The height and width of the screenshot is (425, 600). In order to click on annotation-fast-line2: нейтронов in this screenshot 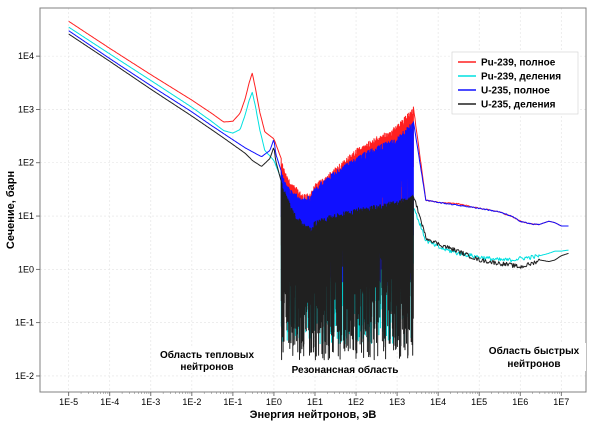, I will do `click(533, 364)`.